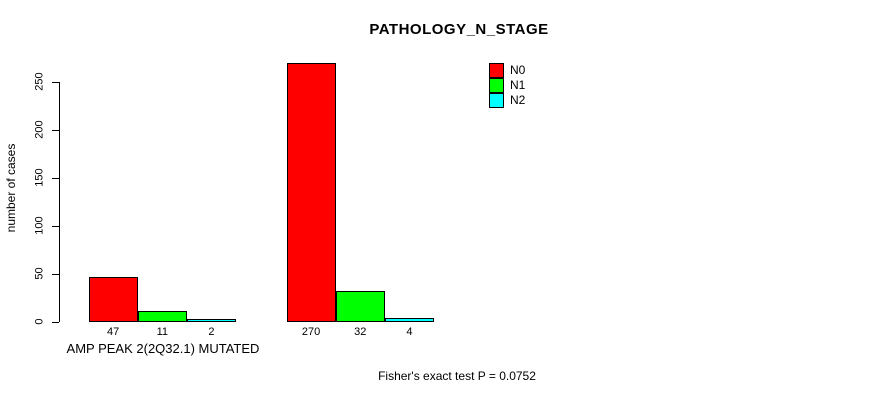  What do you see at coordinates (113, 299) in the screenshot?
I see `bar-n0-group1` at bounding box center [113, 299].